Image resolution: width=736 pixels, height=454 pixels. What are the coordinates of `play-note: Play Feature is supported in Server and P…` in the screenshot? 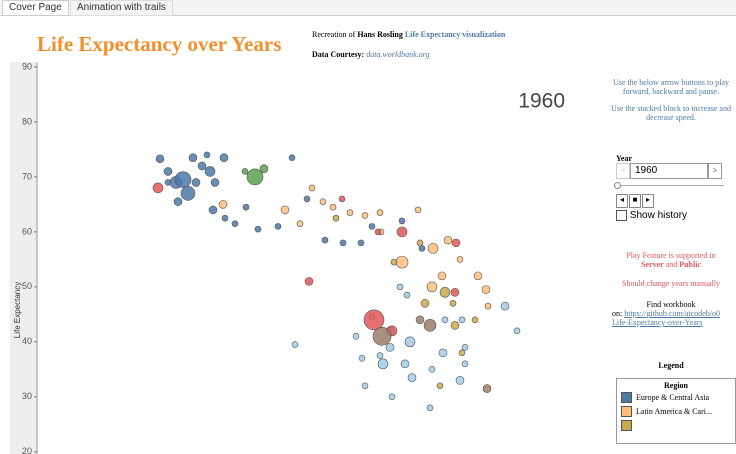 It's located at (671, 260).